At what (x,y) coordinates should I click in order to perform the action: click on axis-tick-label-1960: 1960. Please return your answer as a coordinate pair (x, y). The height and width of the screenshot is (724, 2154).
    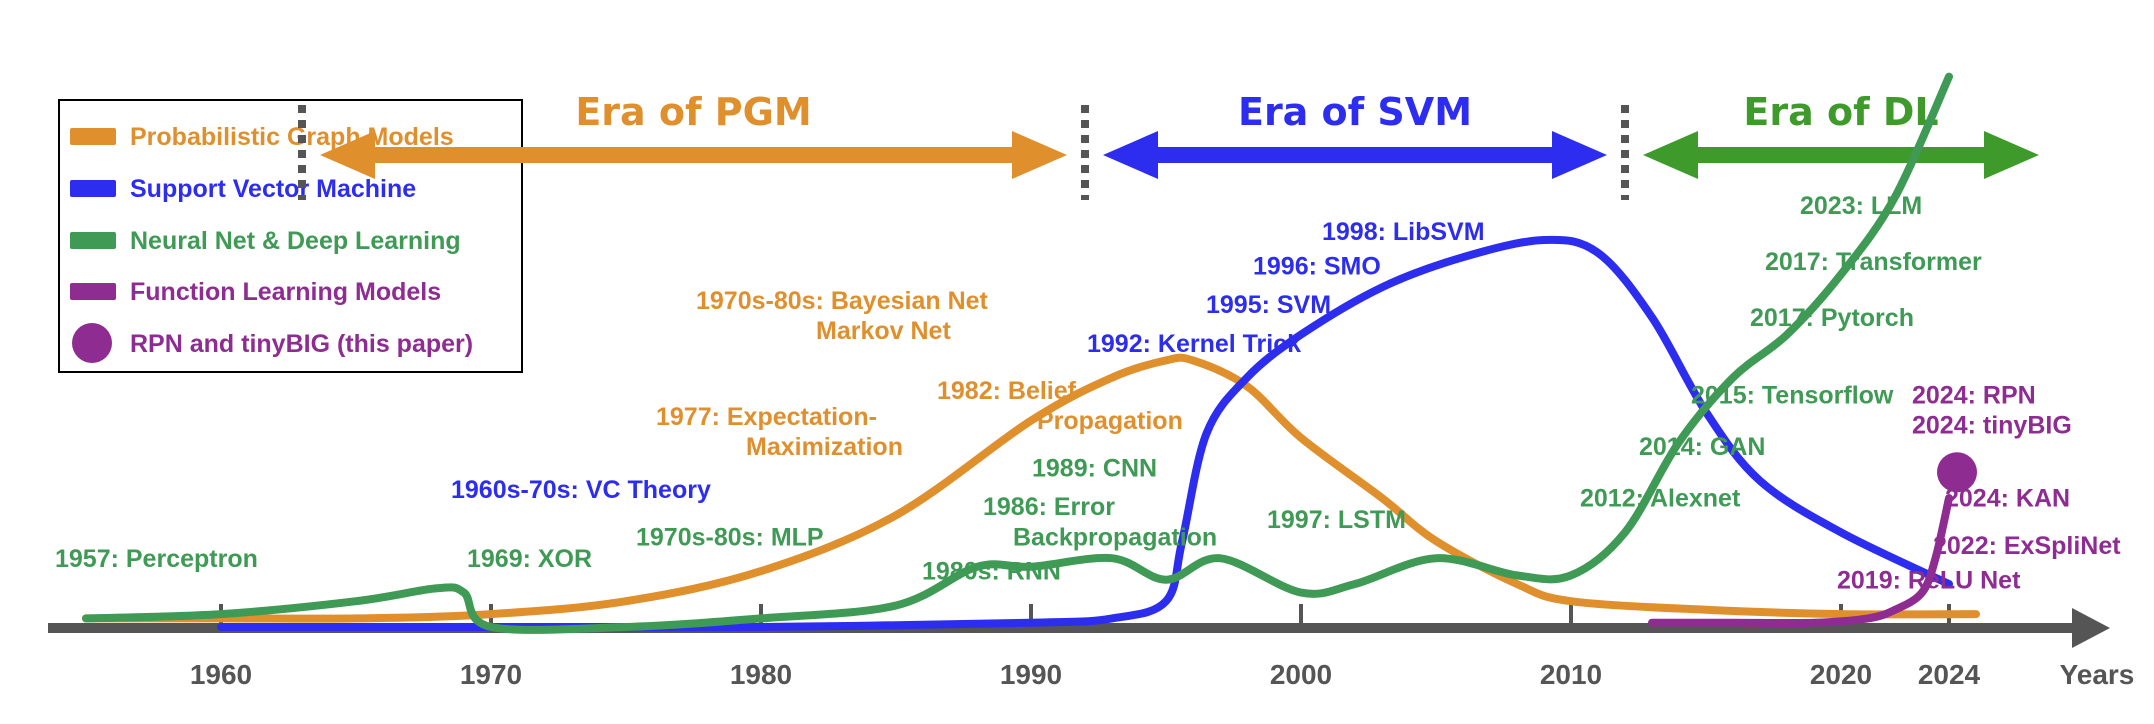
    Looking at the image, I should click on (221, 674).